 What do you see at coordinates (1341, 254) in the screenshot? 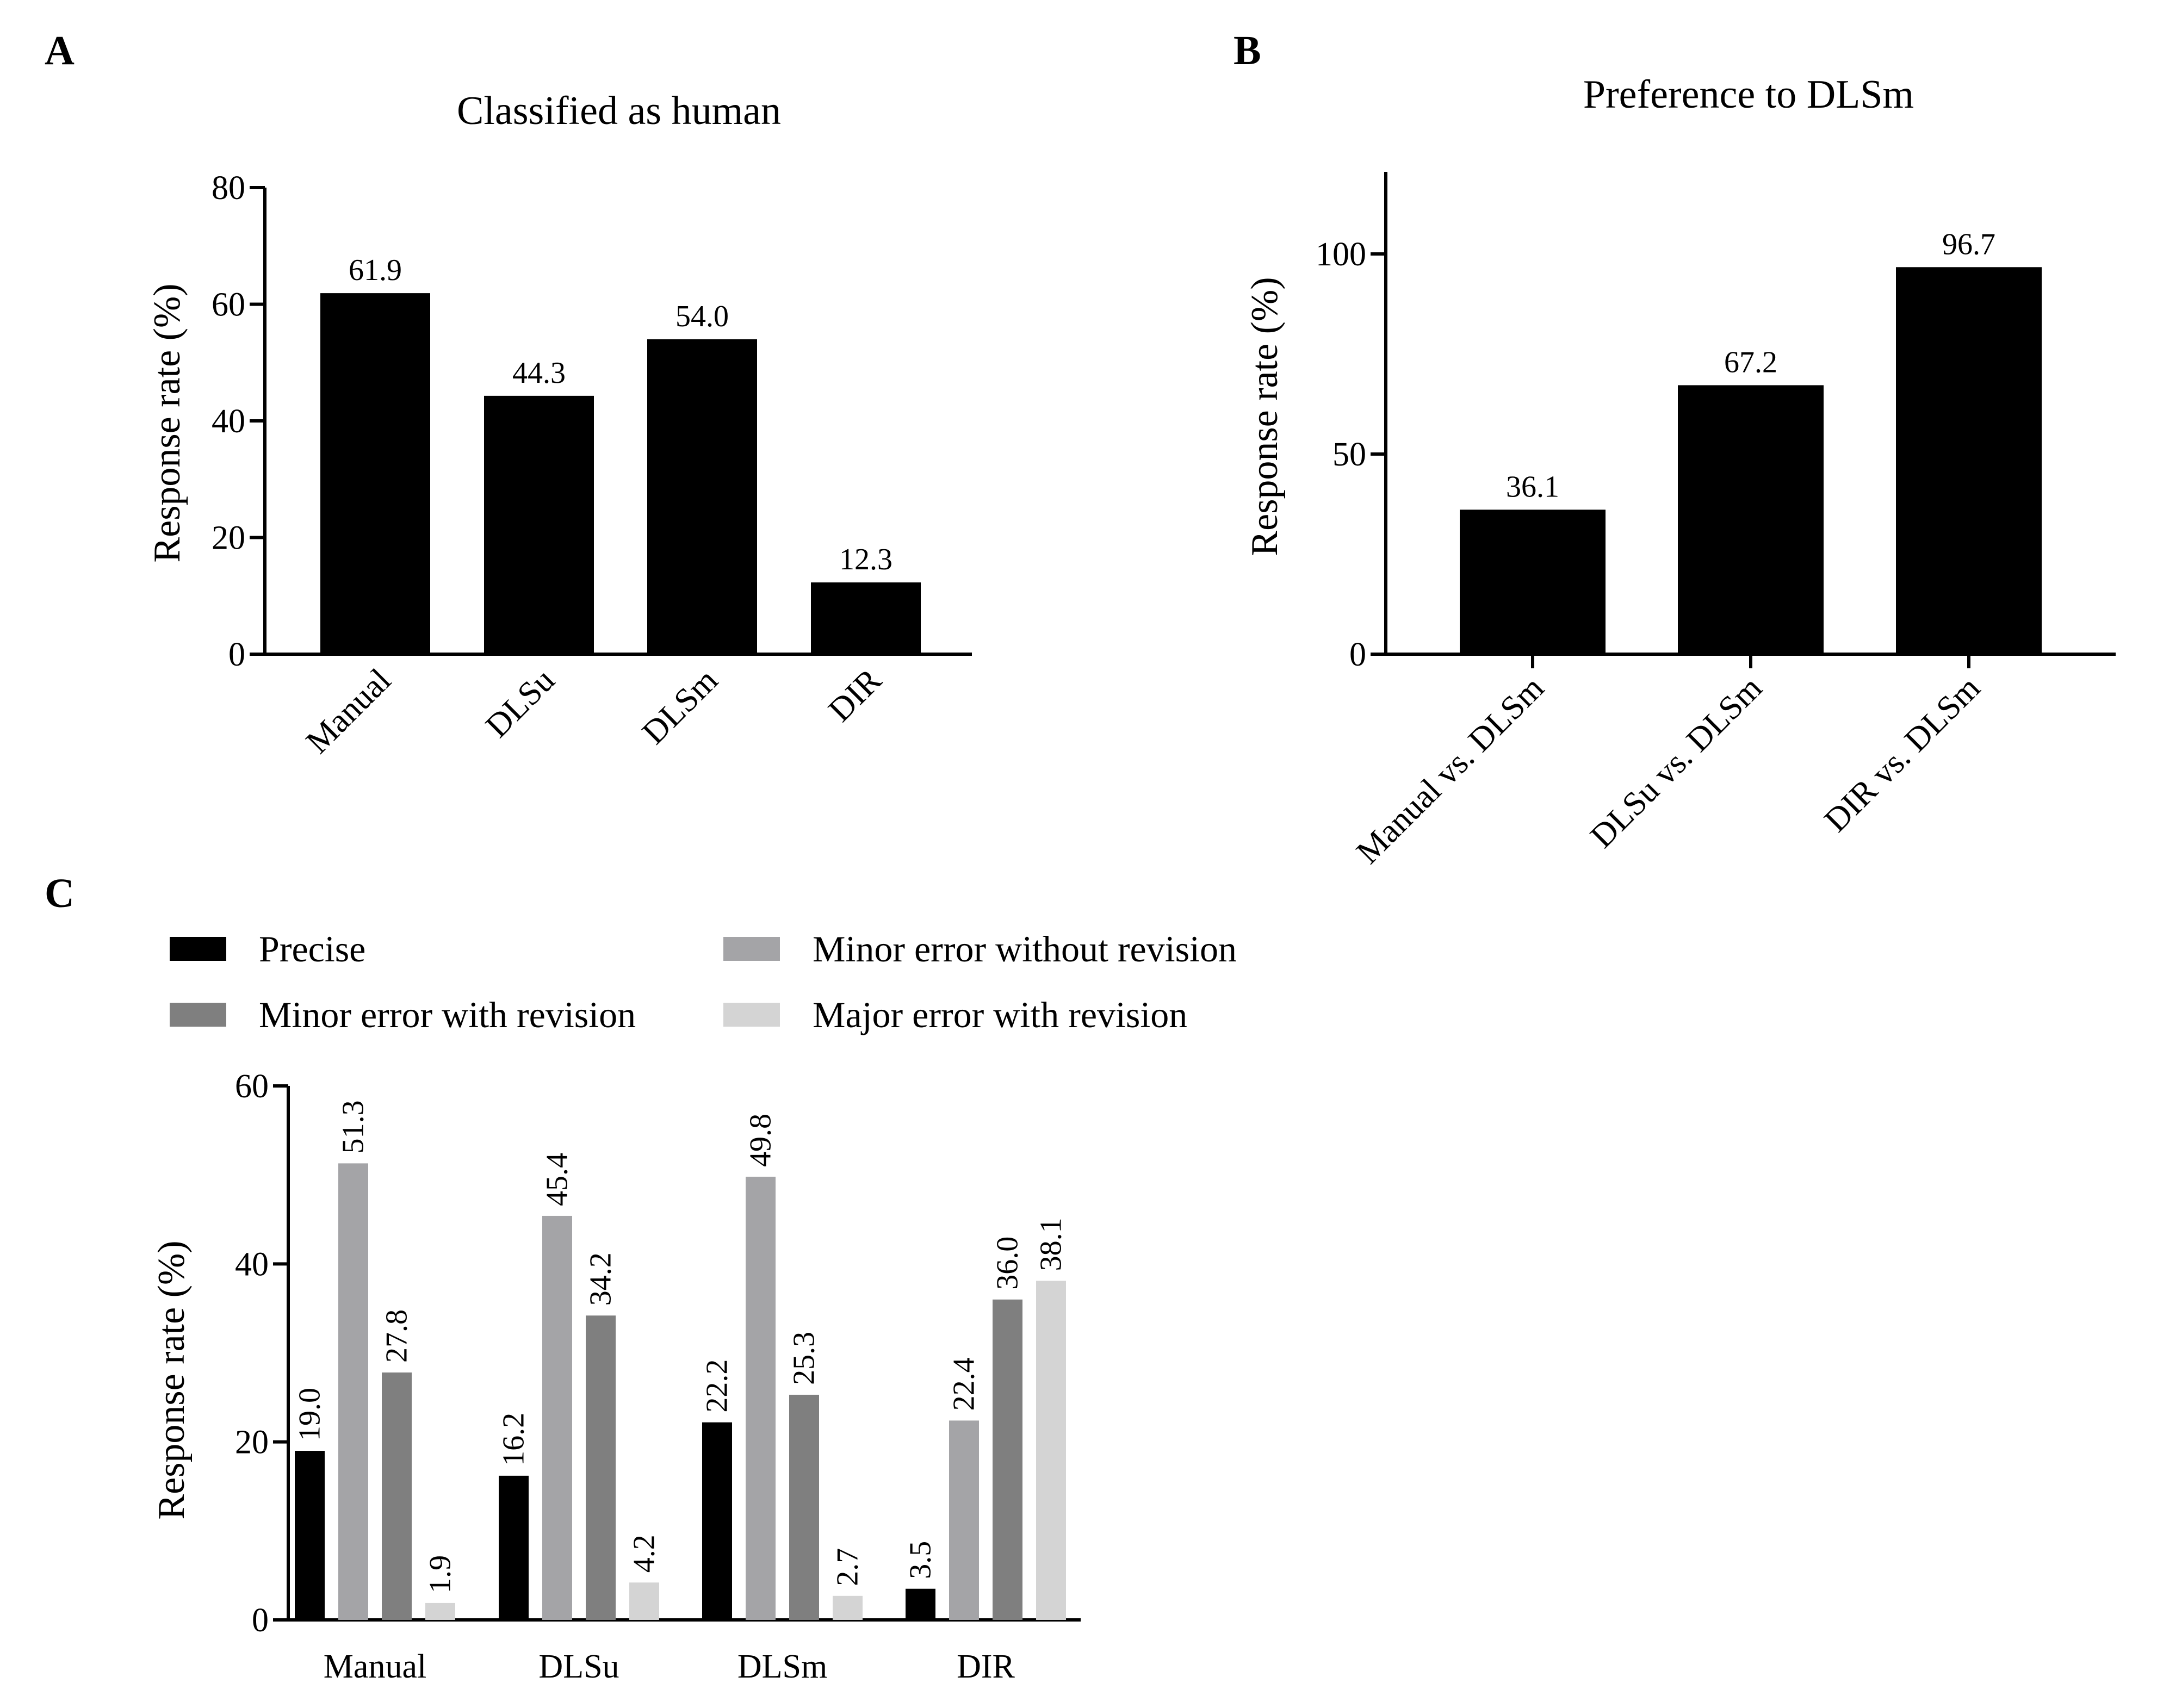
I see `panel-b-y-tick-label: 100` at bounding box center [1341, 254].